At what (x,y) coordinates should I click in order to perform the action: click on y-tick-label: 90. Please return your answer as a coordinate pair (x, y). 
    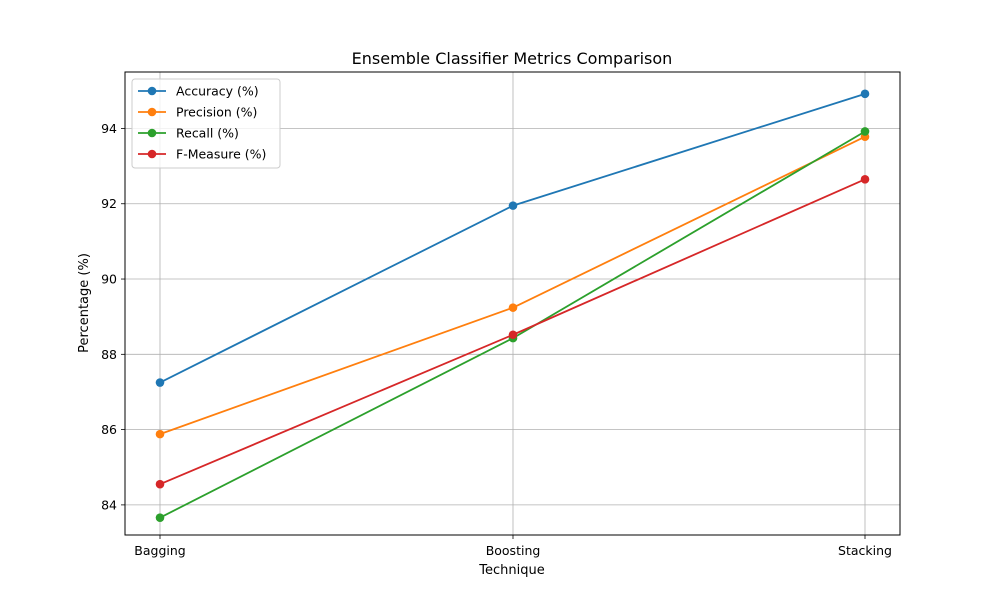
    Looking at the image, I should click on (109, 279).